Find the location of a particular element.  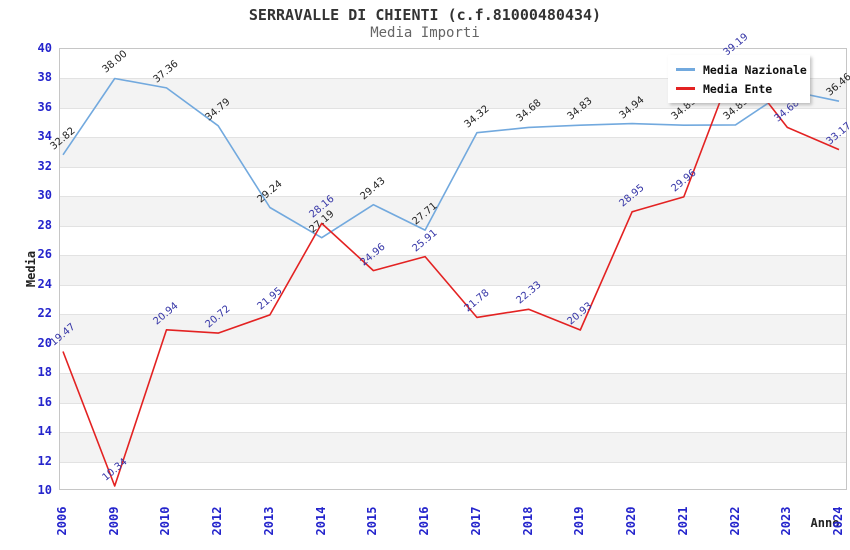

y-tick-label: 38 is located at coordinates (44, 77).